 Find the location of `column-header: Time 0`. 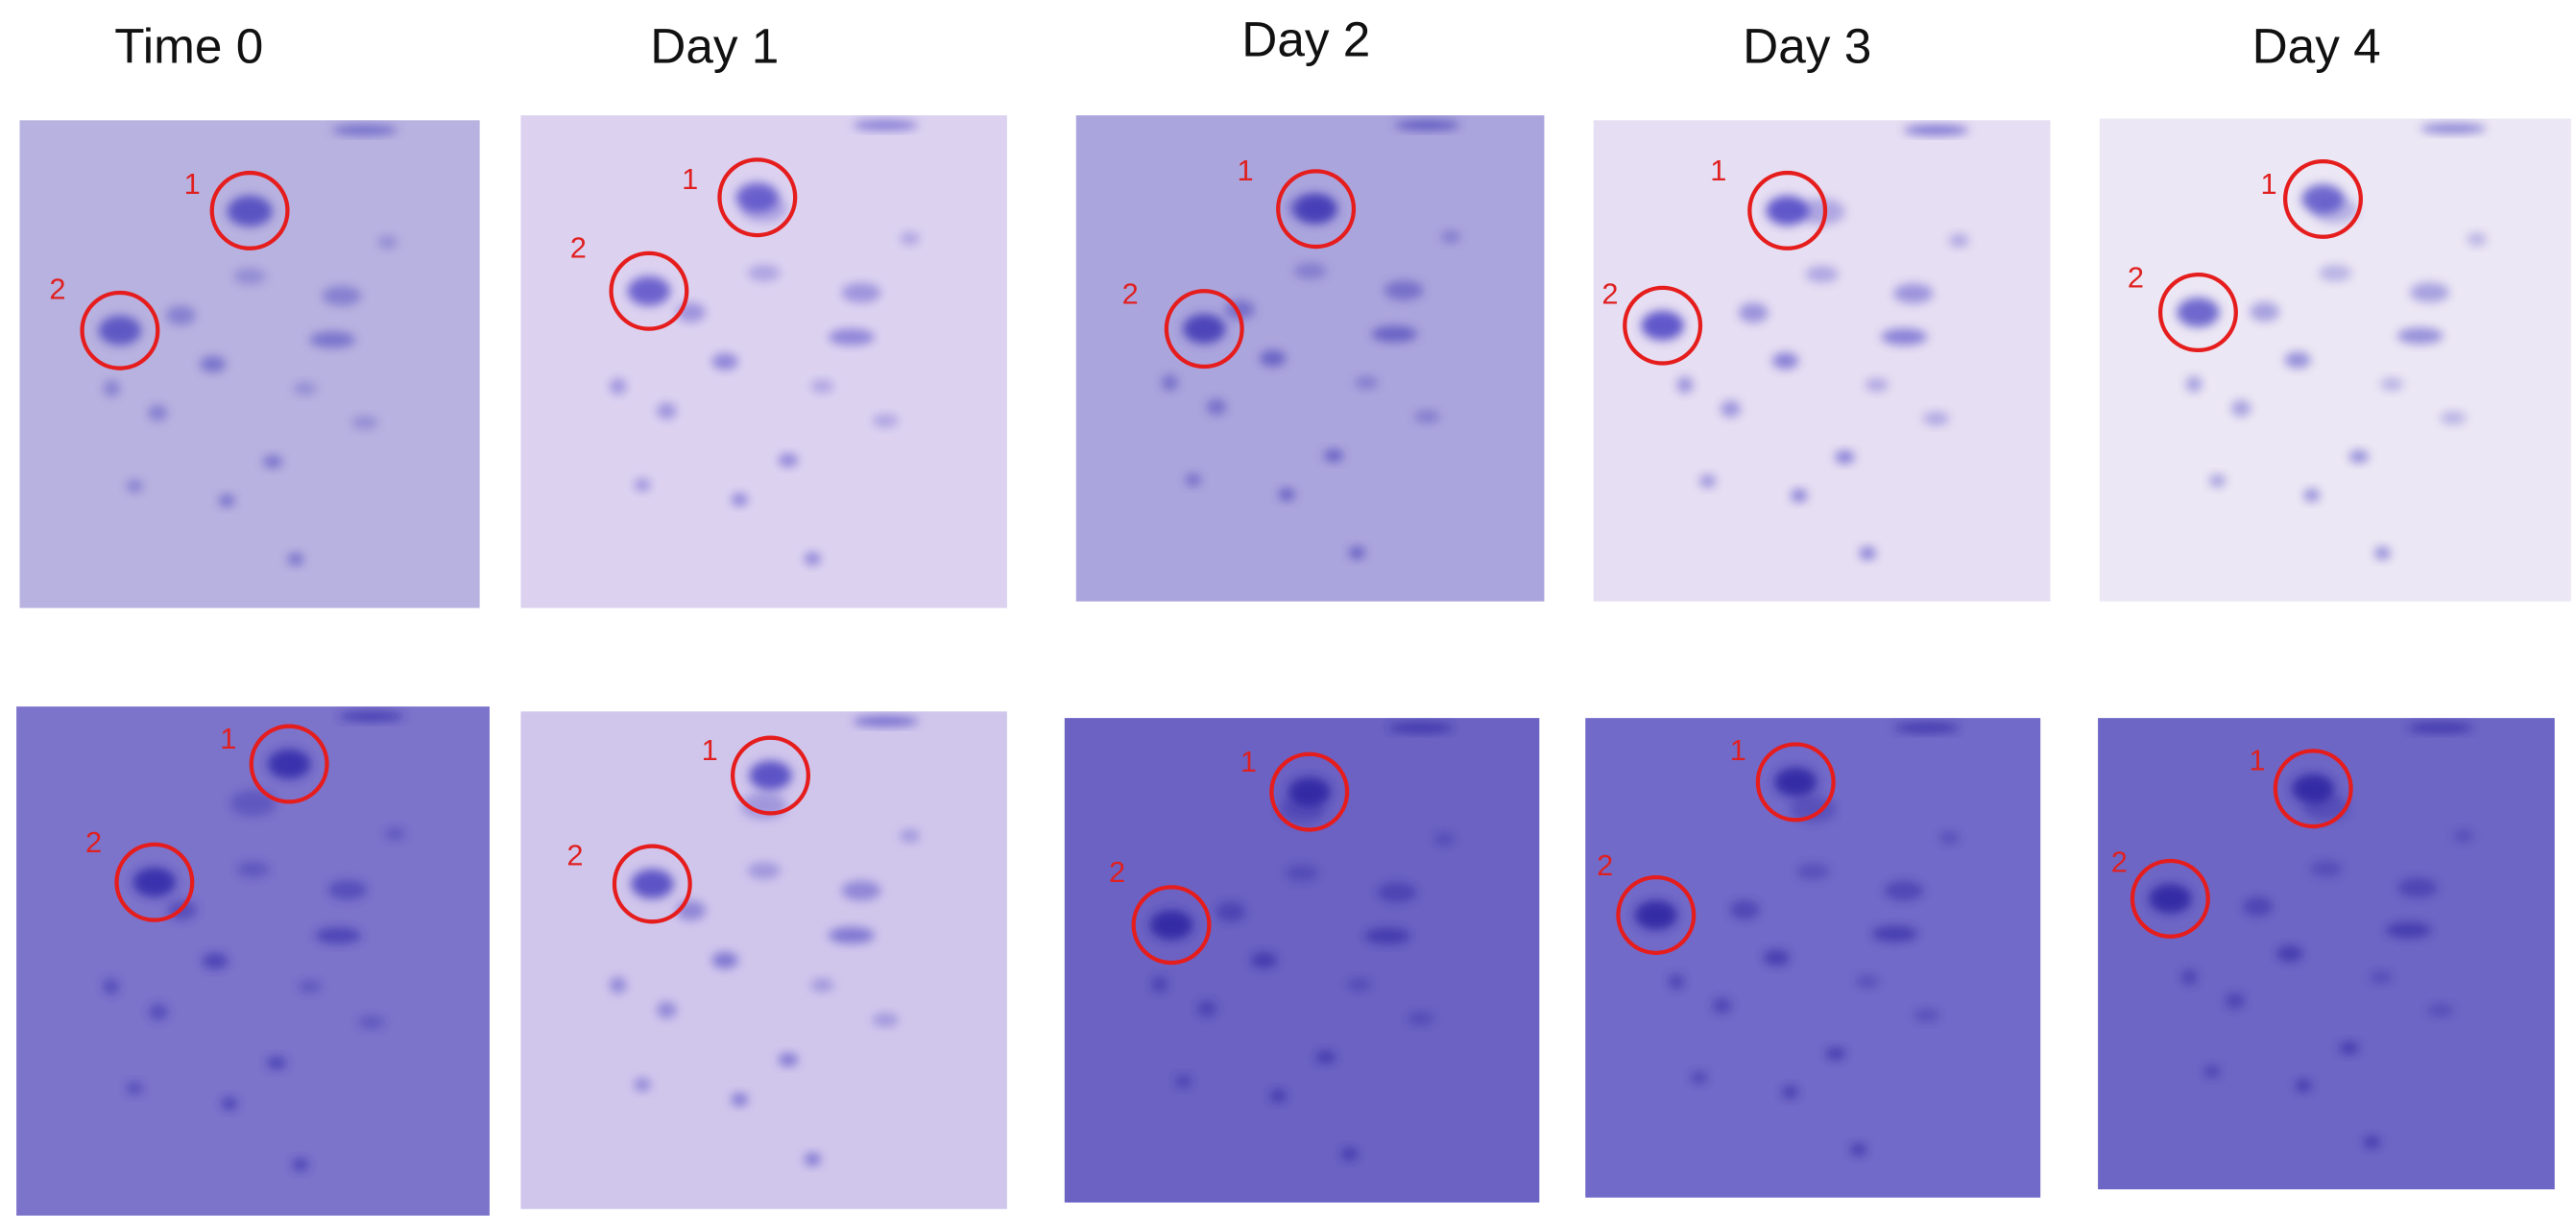

column-header: Time 0 is located at coordinates (188, 46).